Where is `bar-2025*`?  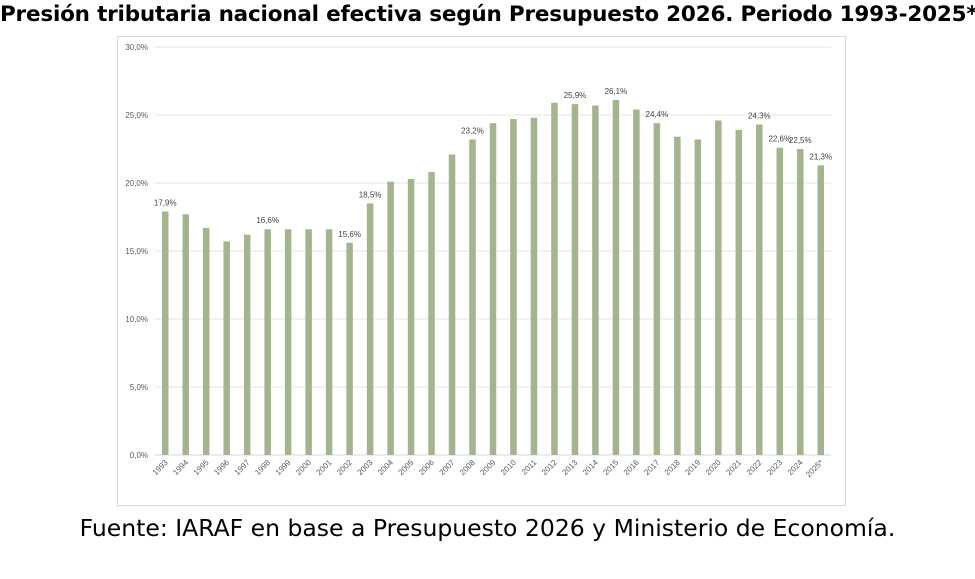
bar-2025* is located at coordinates (821, 310).